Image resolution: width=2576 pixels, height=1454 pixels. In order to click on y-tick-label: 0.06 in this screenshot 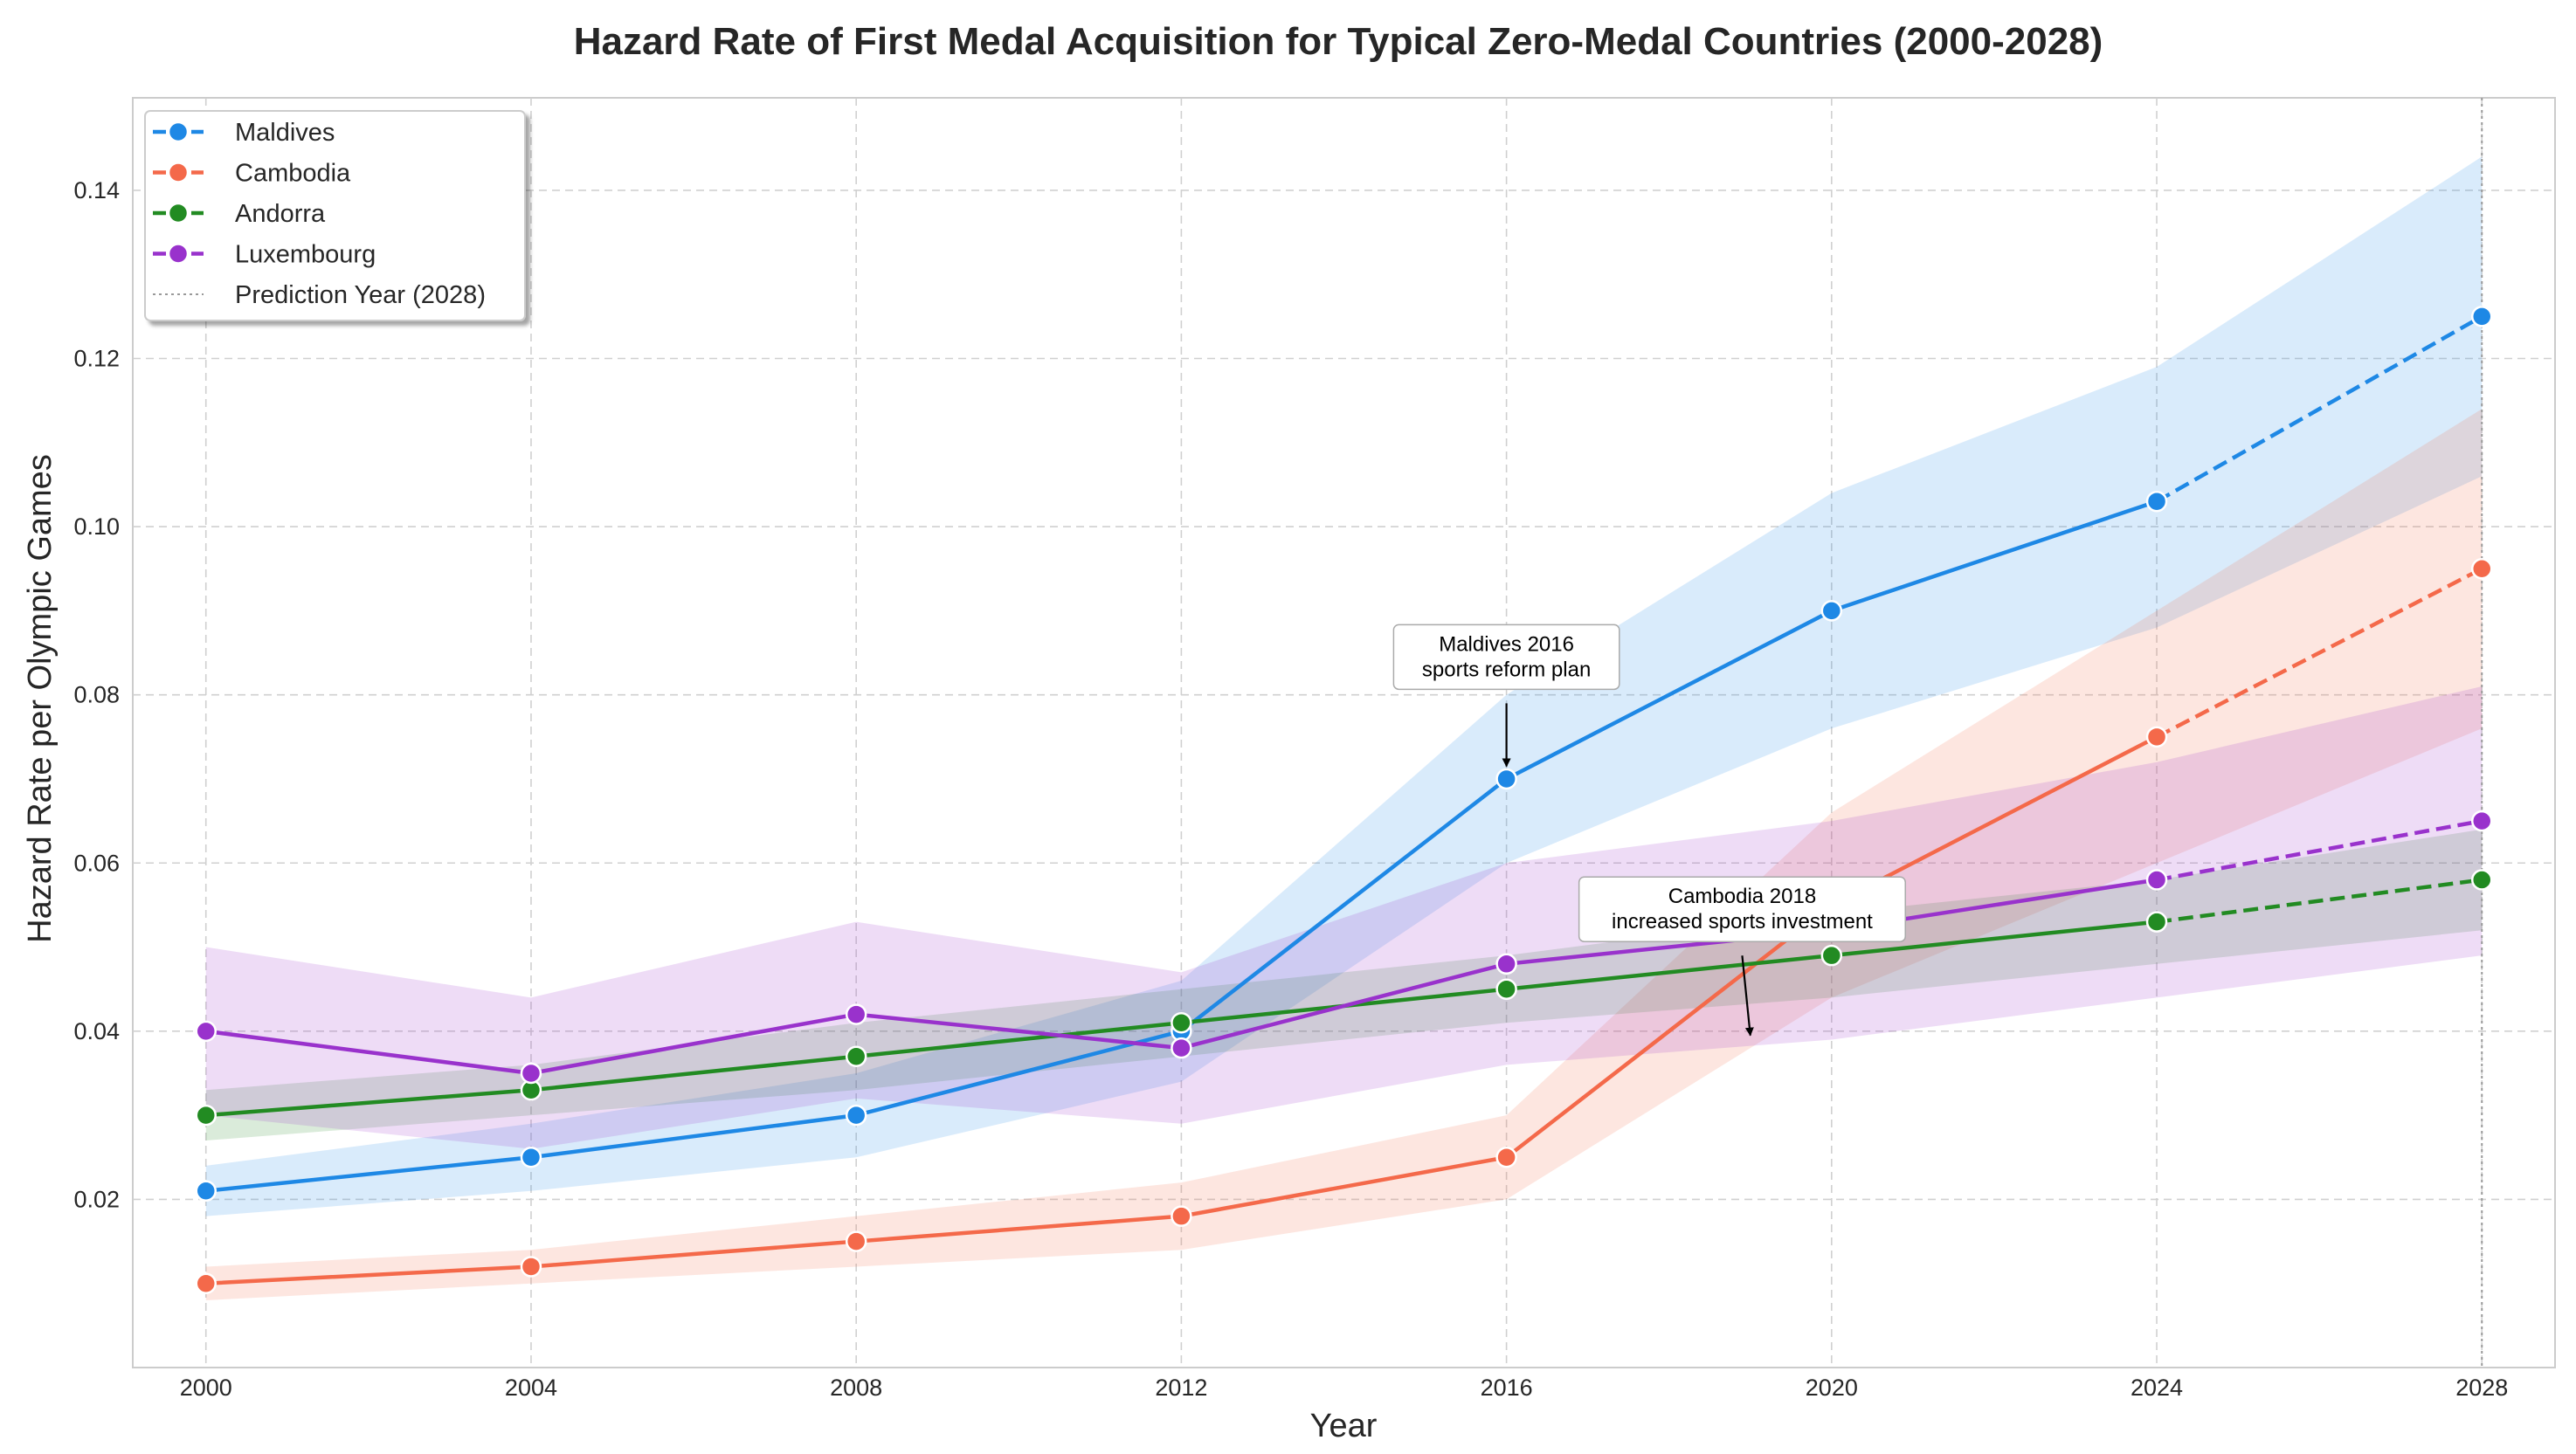, I will do `click(96, 863)`.